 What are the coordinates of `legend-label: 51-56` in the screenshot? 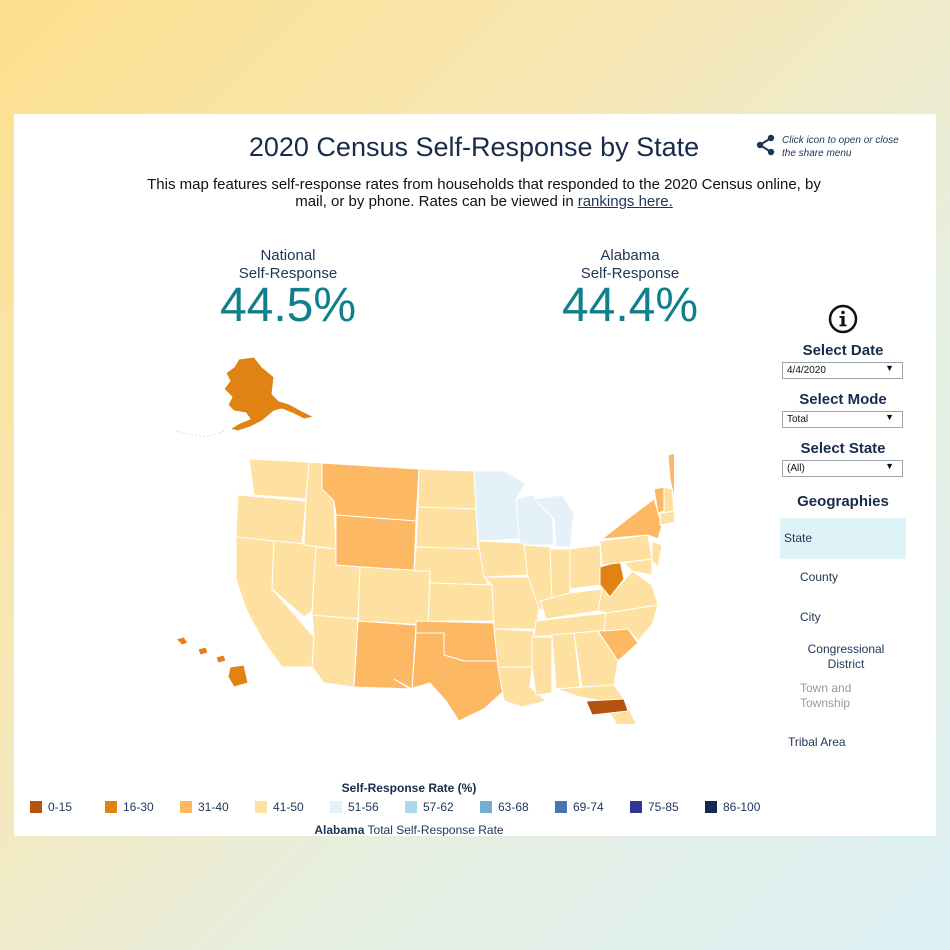 It's located at (363, 807).